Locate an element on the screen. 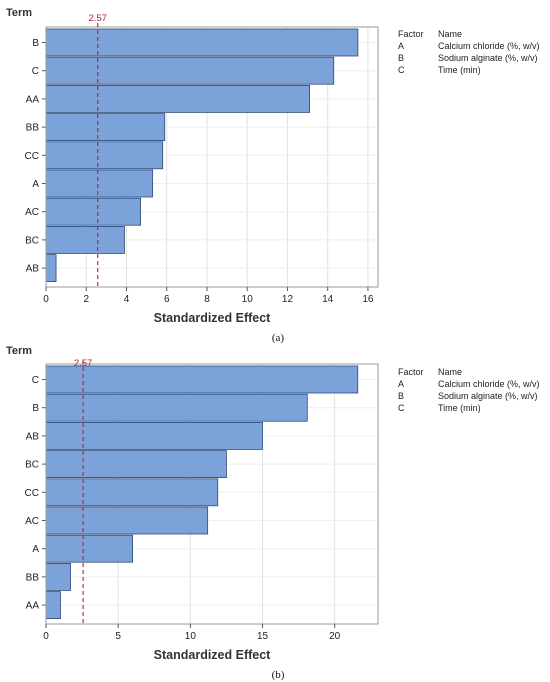 This screenshot has height=682, width=550. x-tick-label: 15 is located at coordinates (263, 636).